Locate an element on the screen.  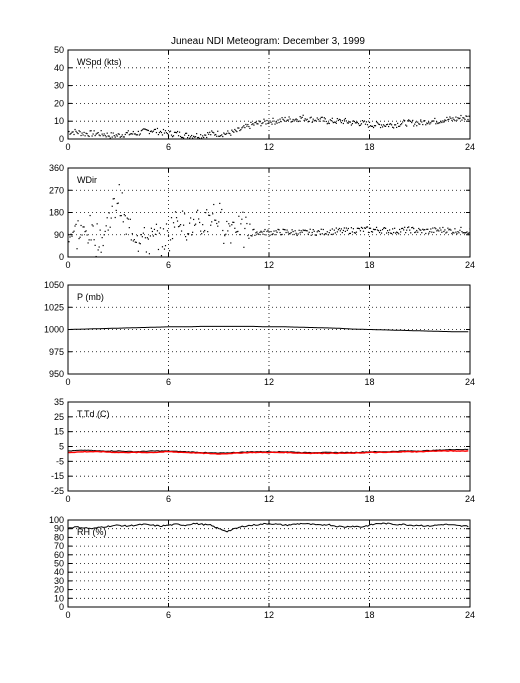
y-tick-label: 70 is located at coordinates (59, 546).